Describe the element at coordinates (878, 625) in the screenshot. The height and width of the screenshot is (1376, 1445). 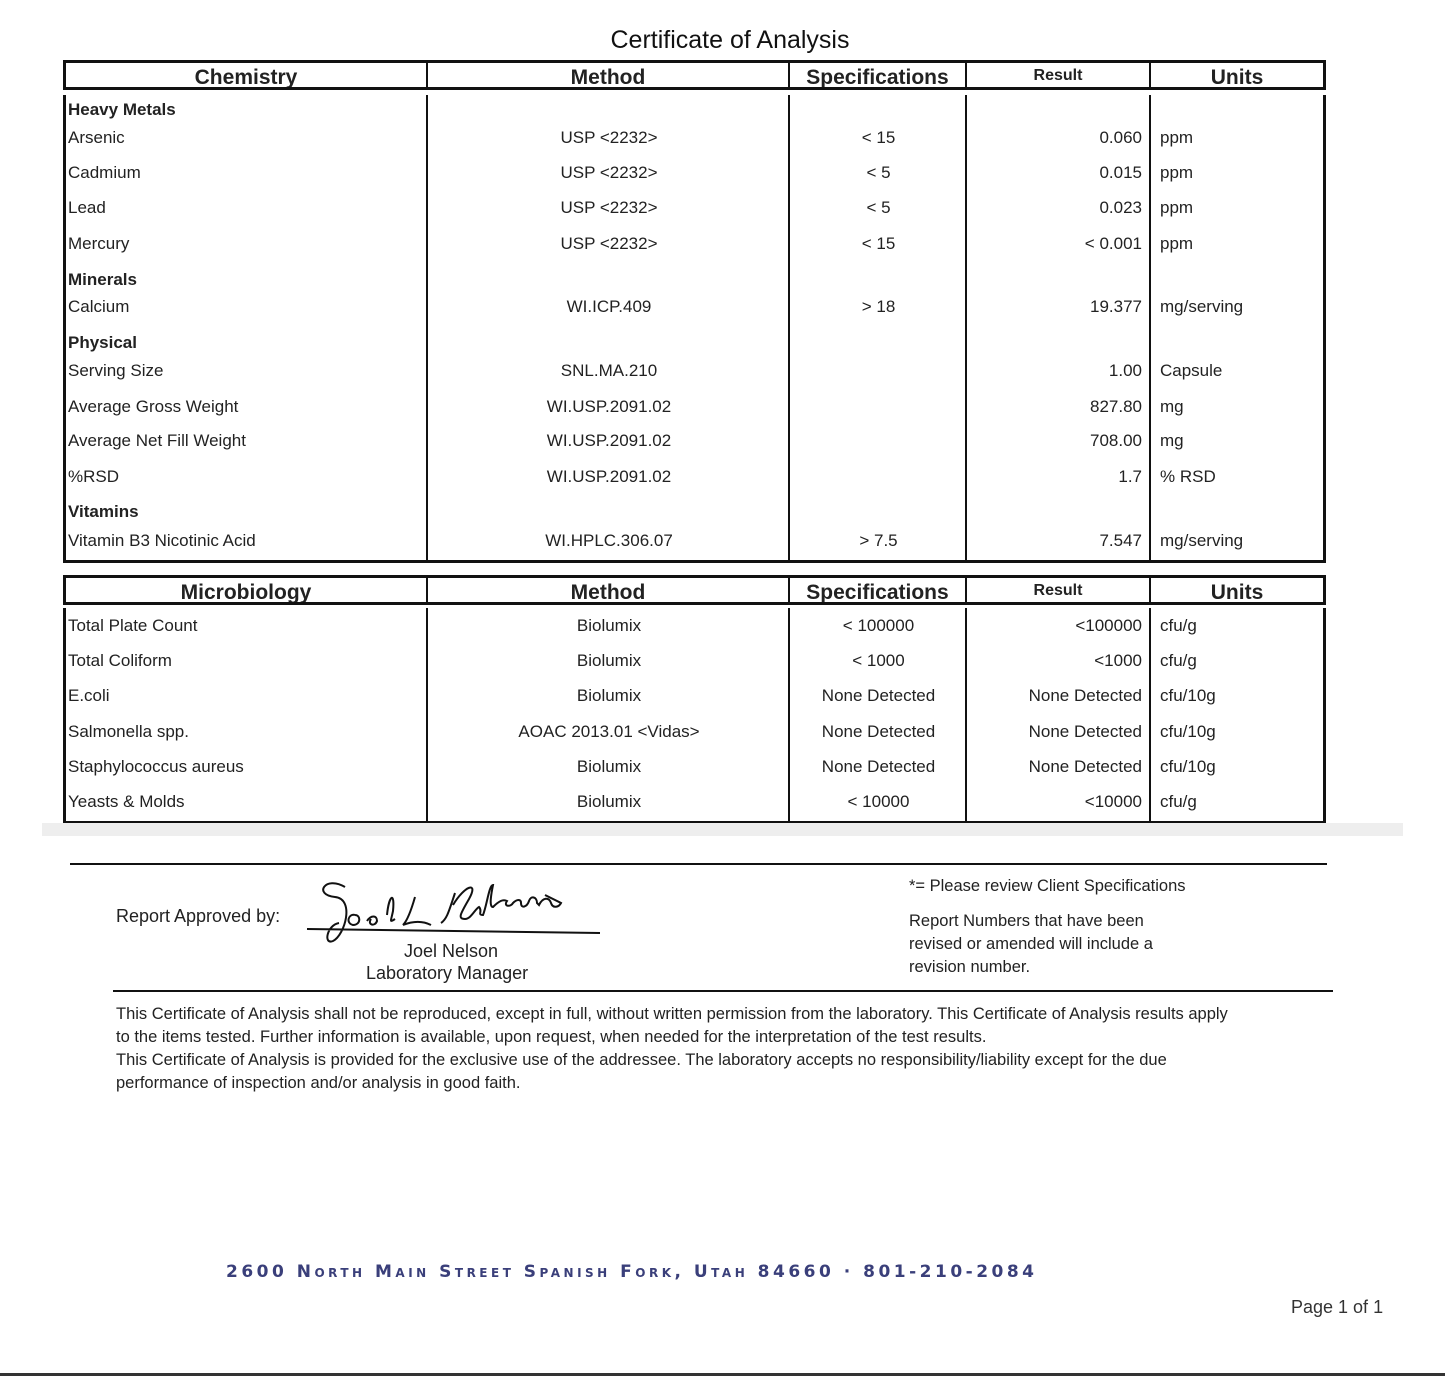
I see `specification-cell: < 100000` at that location.